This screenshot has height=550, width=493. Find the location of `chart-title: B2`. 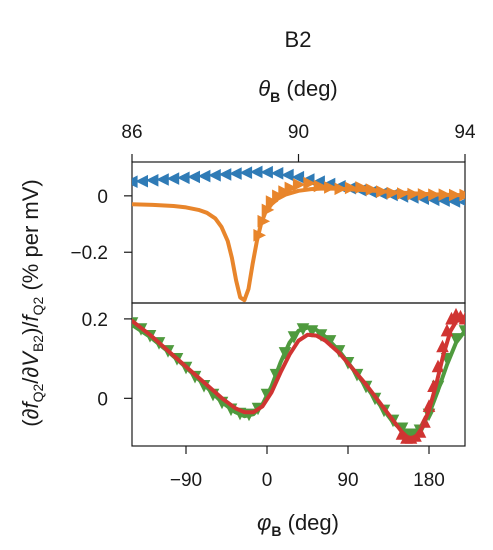

chart-title: B2 is located at coordinates (298, 39).